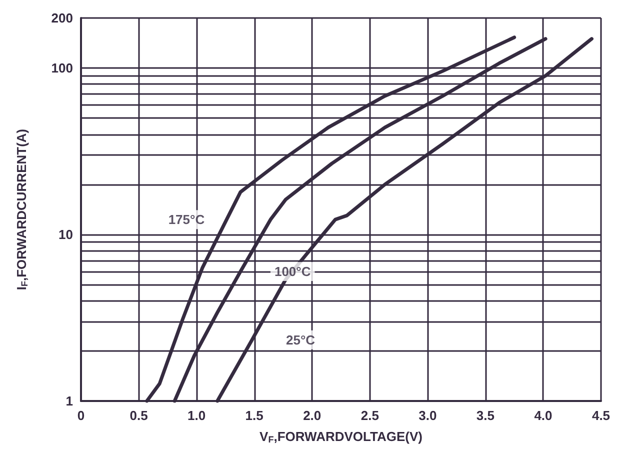 The image size is (617, 461). What do you see at coordinates (301, 340) in the screenshot?
I see `annotation: 25°C` at bounding box center [301, 340].